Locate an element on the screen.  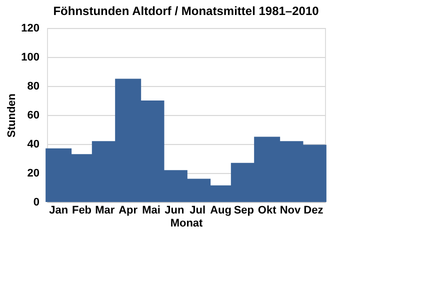
y-tick-label: 120 is located at coordinates (30, 28).